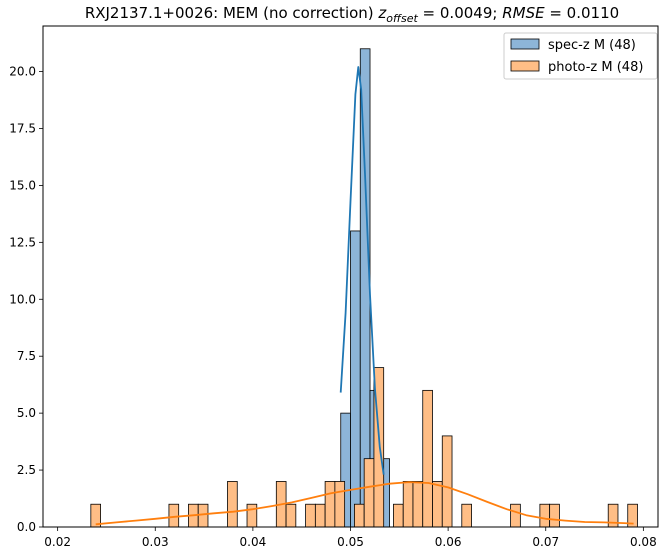 This screenshot has height=552, width=664. What do you see at coordinates (22, 242) in the screenshot?
I see `y-tick-label-5: 12.5` at bounding box center [22, 242].